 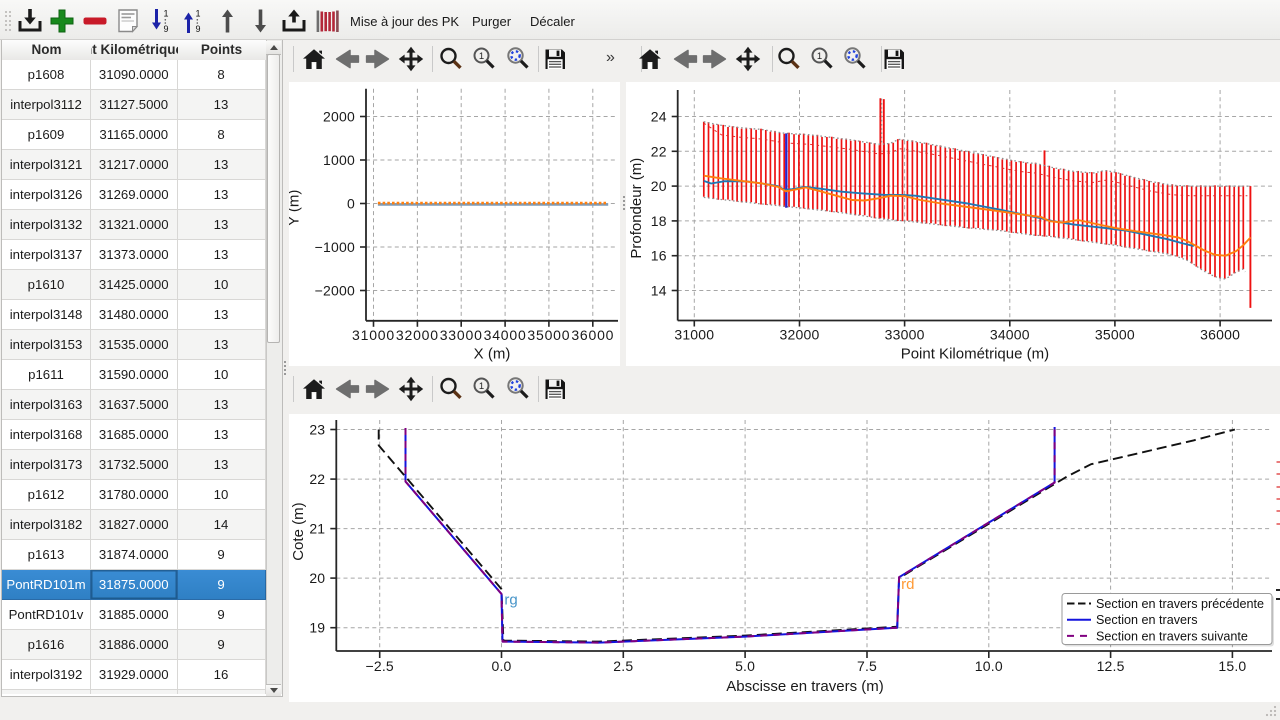 What do you see at coordinates (975, 354) in the screenshot?
I see `svg-text: Point Kilométrique (m)` at bounding box center [975, 354].